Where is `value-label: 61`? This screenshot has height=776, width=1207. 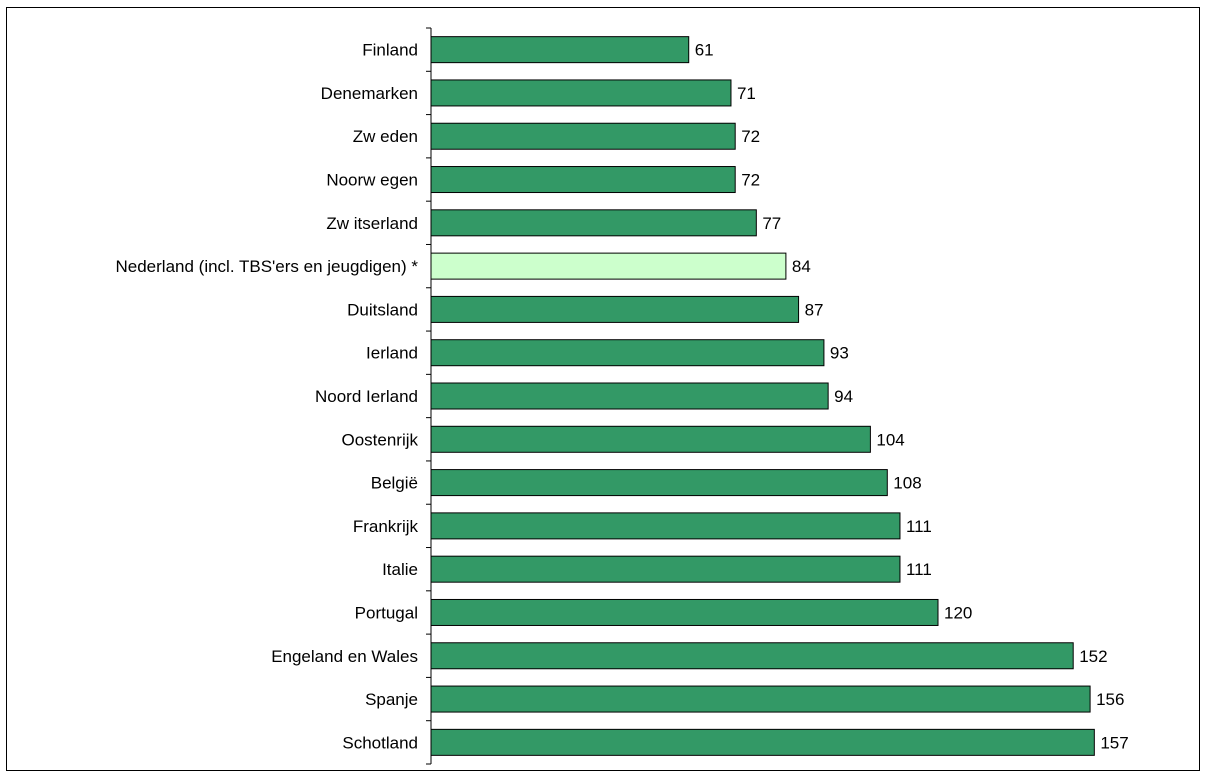 value-label: 61 is located at coordinates (704, 50).